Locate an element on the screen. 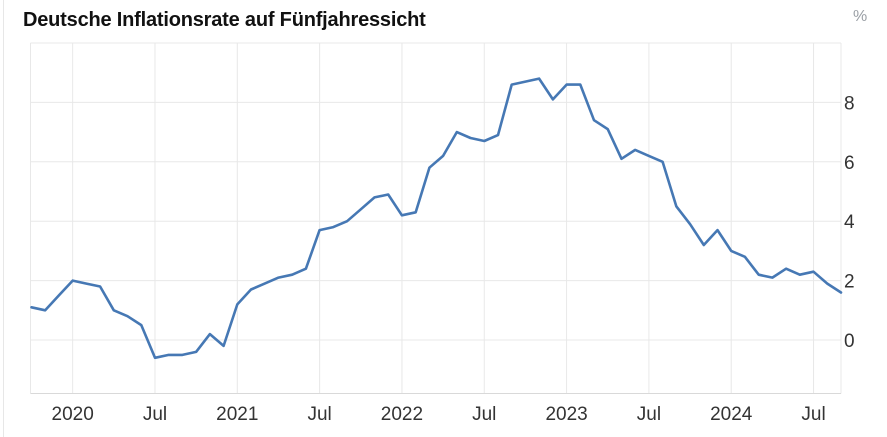 Image resolution: width=887 pixels, height=437 pixels. y-tick-label: 2 is located at coordinates (849, 282).